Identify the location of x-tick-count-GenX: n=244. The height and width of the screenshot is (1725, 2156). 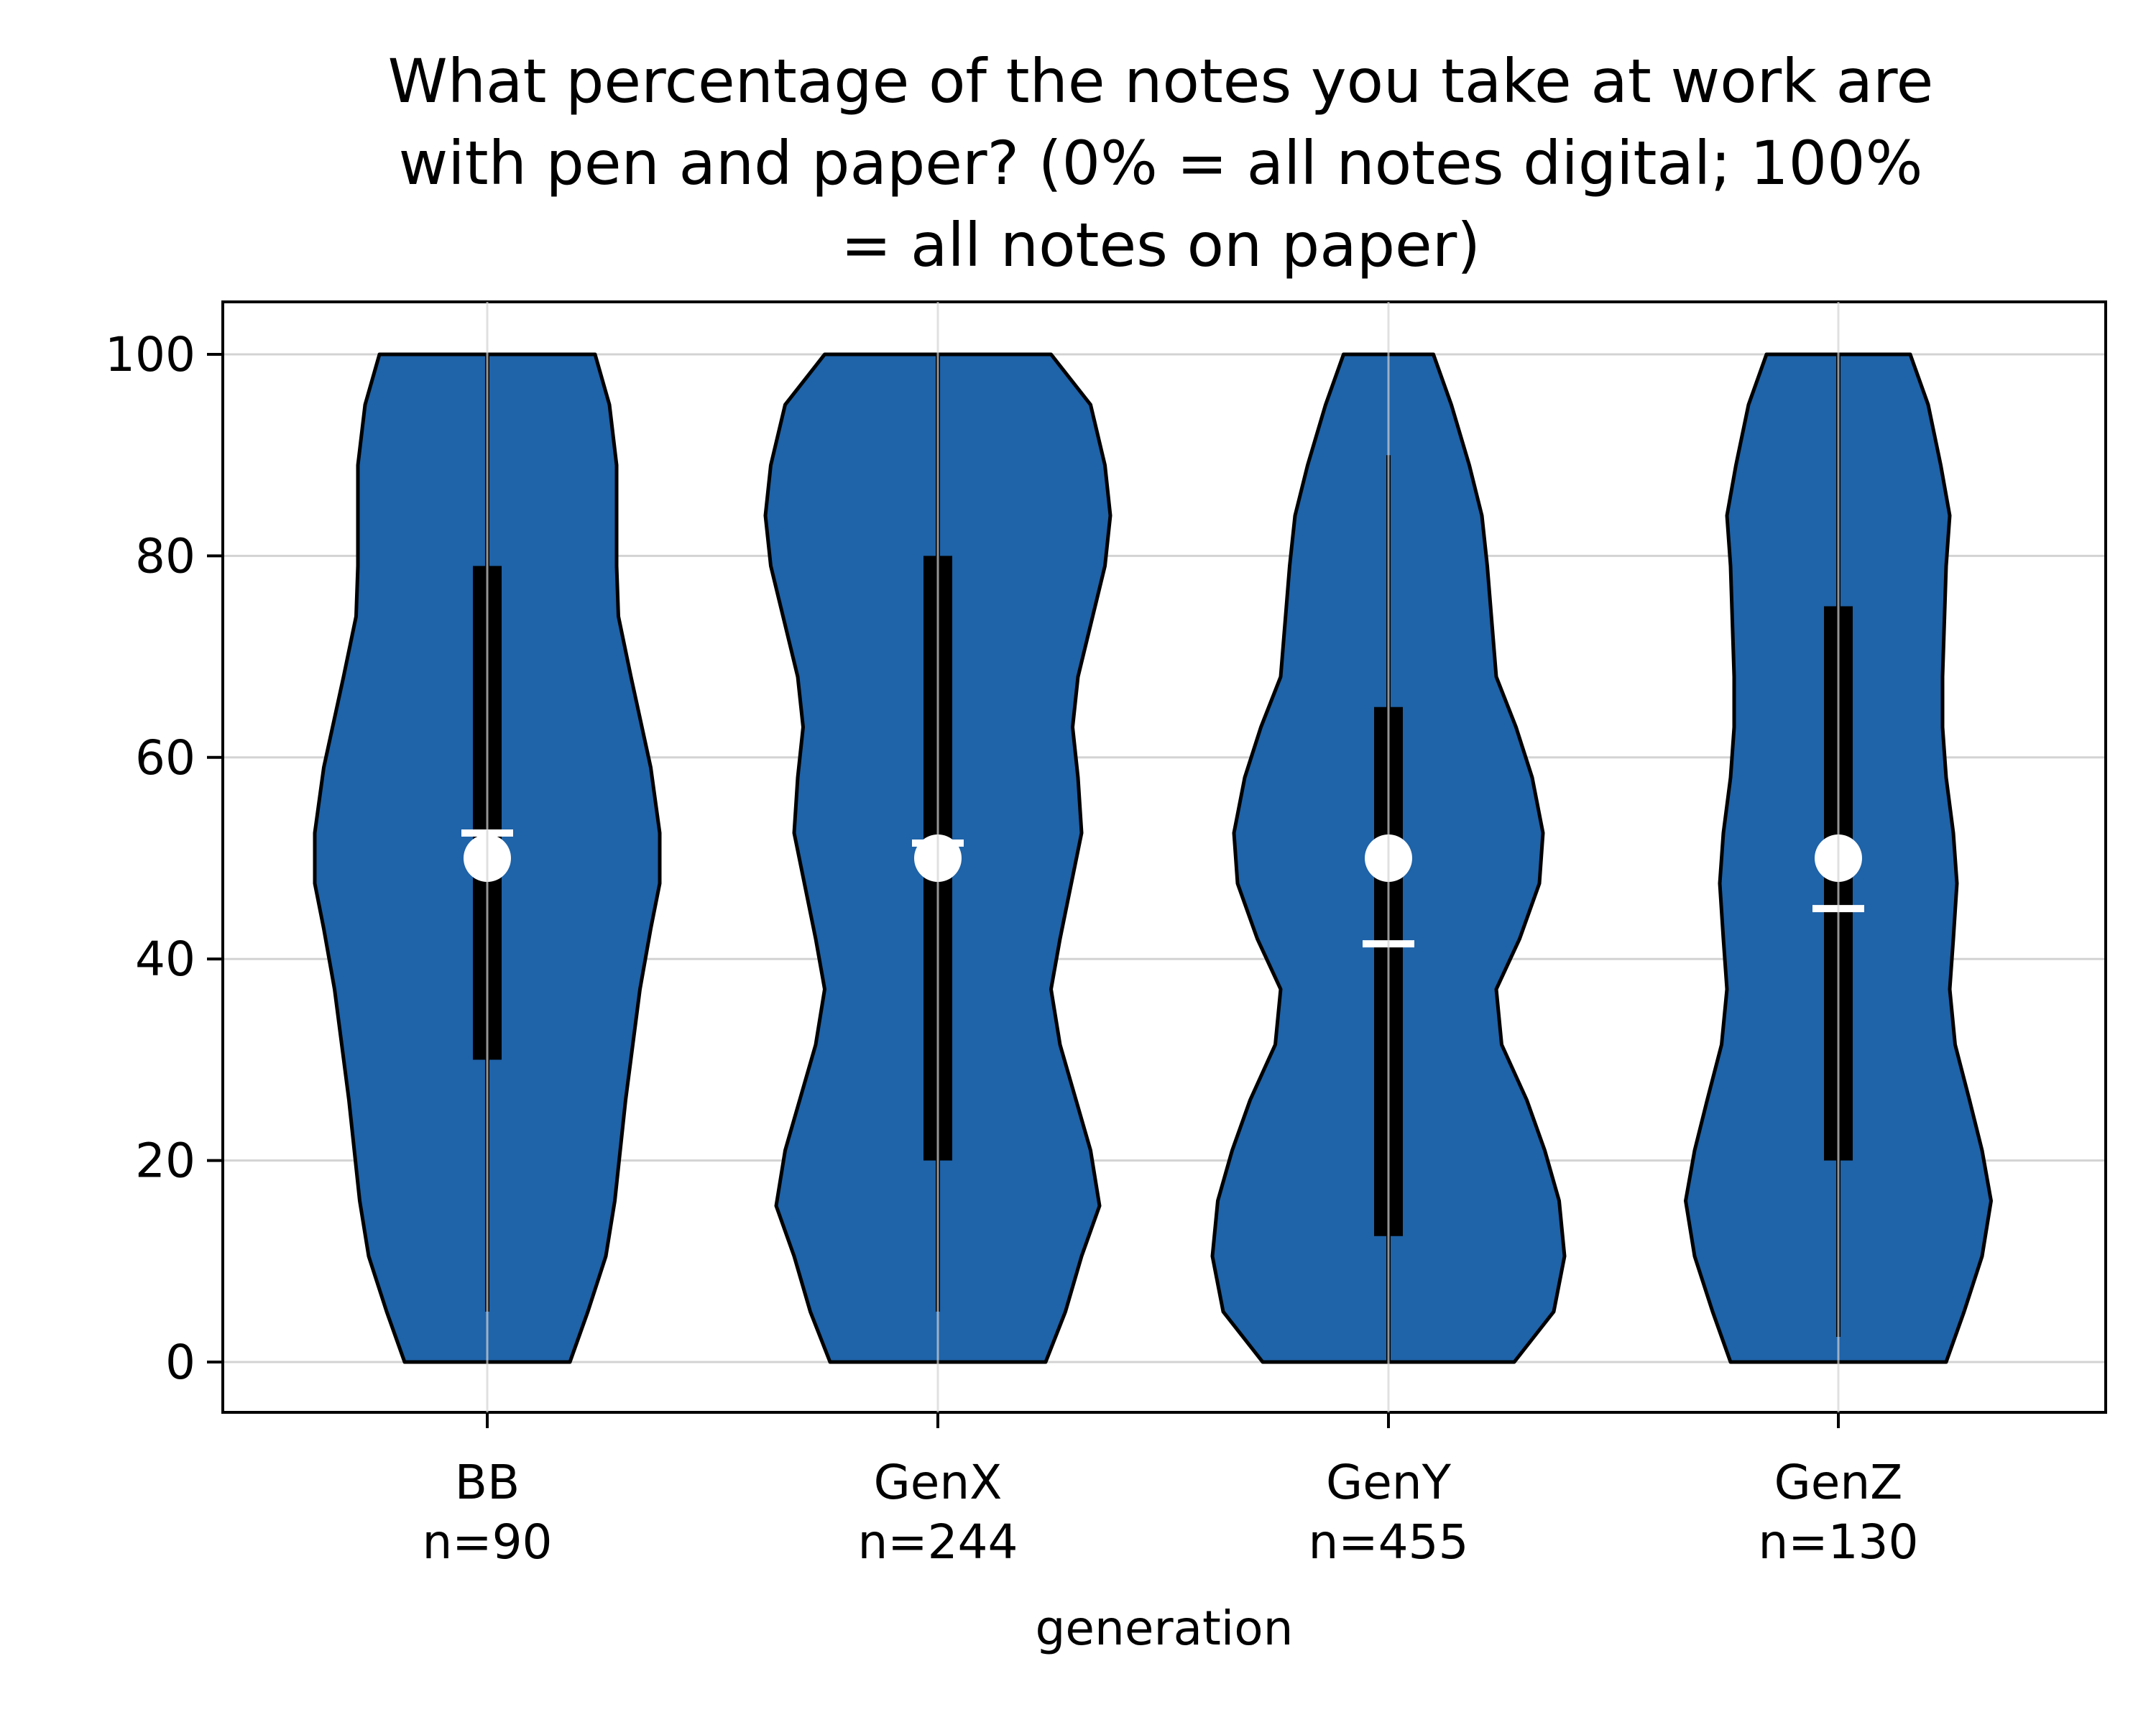
(937, 1542).